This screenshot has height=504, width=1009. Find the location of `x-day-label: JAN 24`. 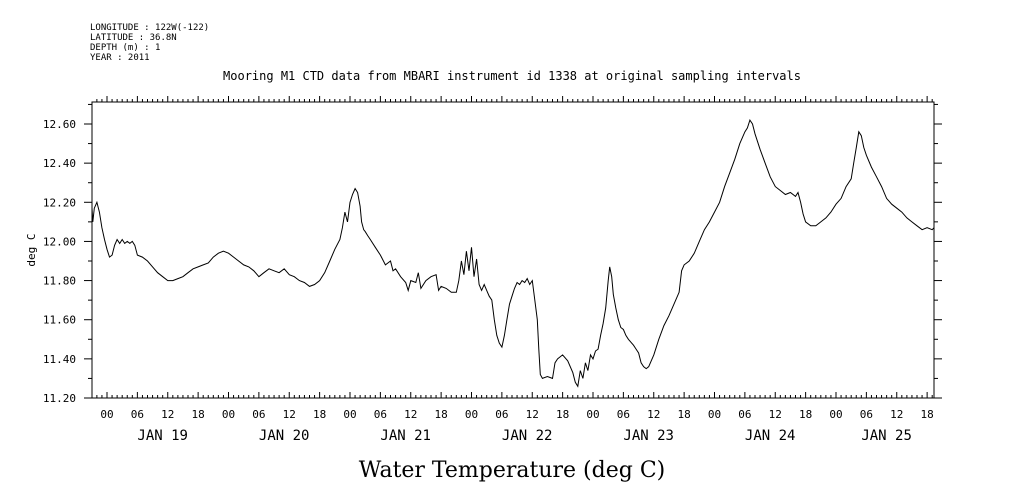

x-day-label: JAN 24 is located at coordinates (770, 436).